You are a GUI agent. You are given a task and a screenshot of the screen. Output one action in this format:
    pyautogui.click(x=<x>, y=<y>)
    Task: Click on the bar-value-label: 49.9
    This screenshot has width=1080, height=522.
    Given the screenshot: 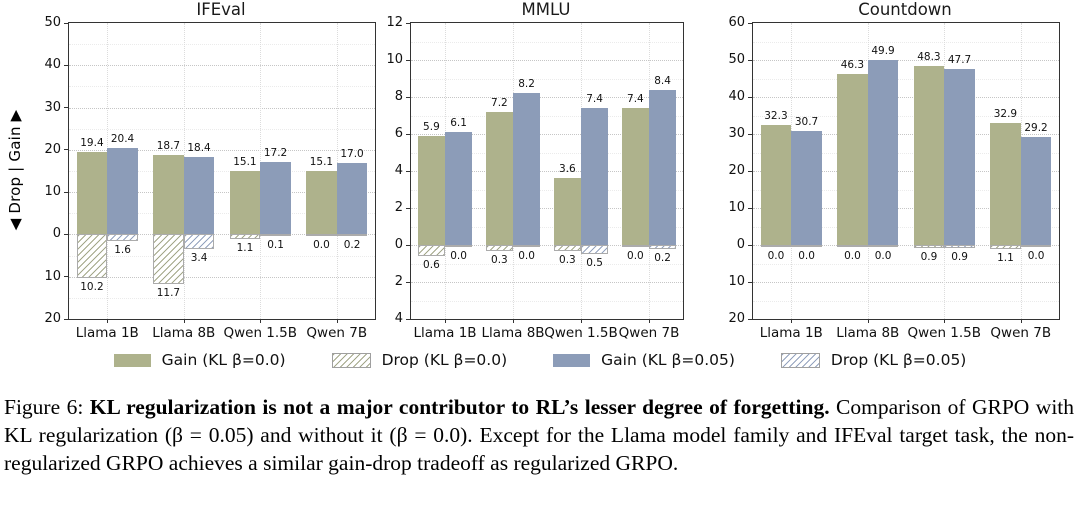 What is the action you would take?
    pyautogui.click(x=883, y=51)
    